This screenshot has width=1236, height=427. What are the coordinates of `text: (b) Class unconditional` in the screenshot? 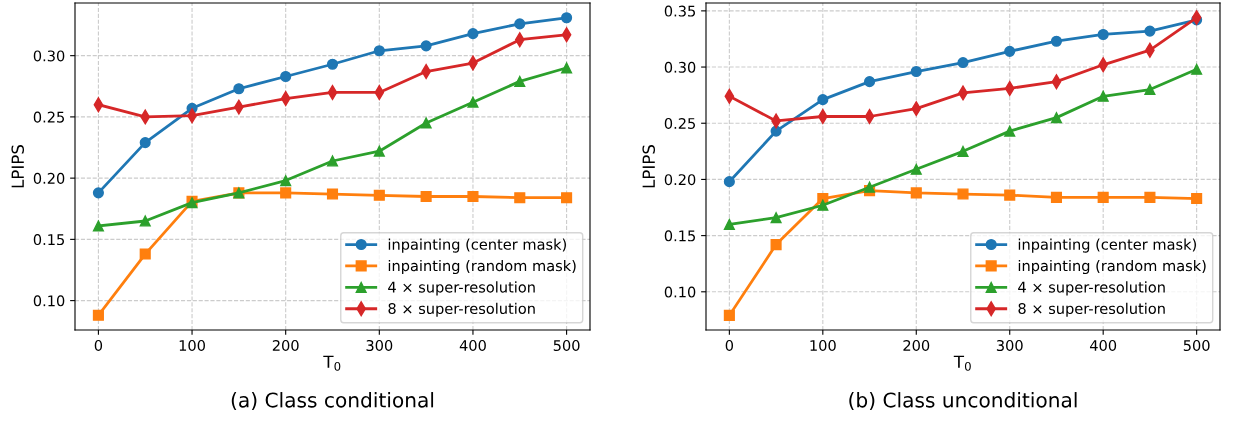 It's located at (963, 401).